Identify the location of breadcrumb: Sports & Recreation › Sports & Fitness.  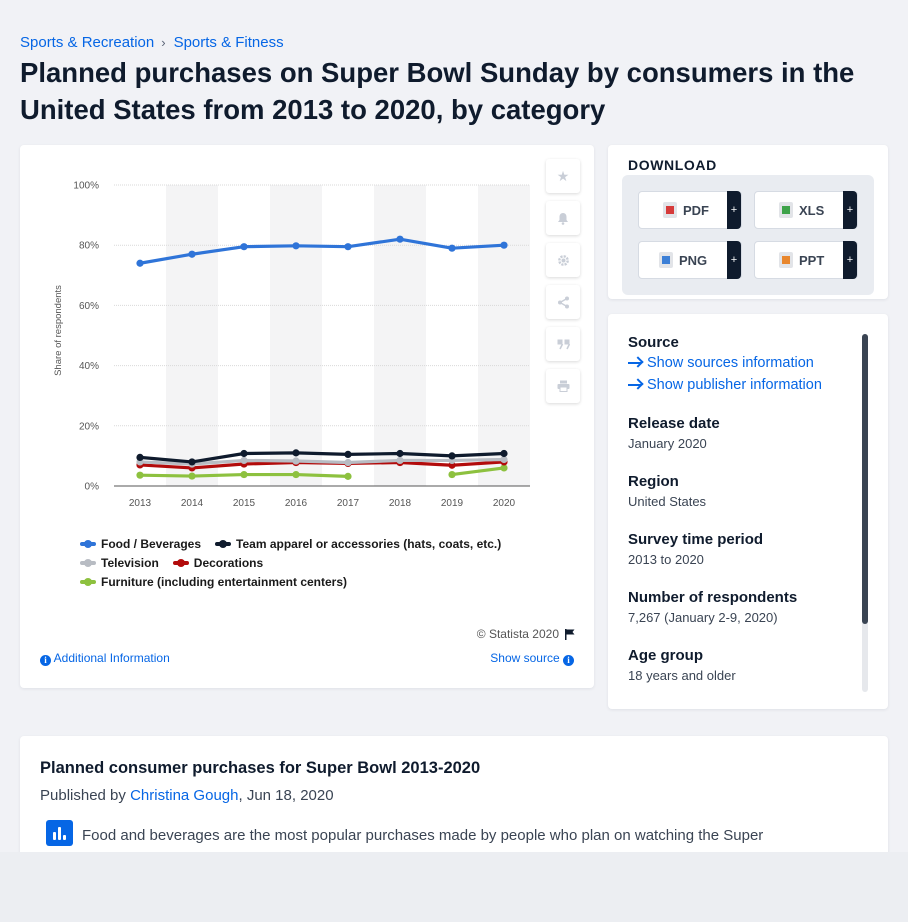
(152, 42).